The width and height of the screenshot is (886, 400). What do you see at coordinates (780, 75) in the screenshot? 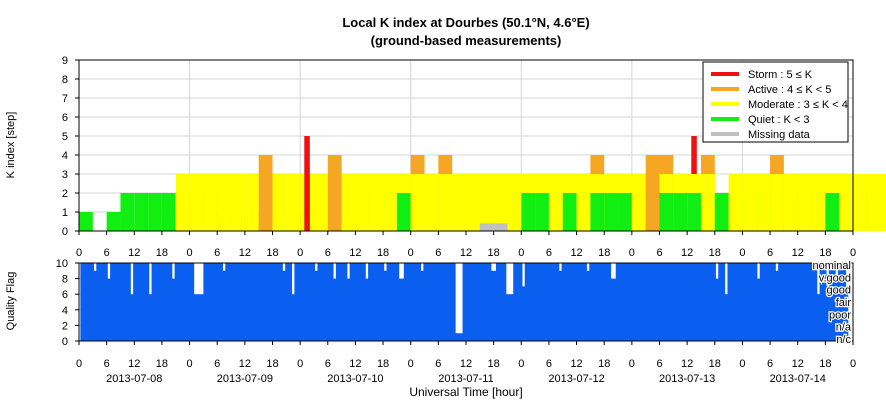
I see `legend-entry-label: Storm : 5 ≤ K` at bounding box center [780, 75].